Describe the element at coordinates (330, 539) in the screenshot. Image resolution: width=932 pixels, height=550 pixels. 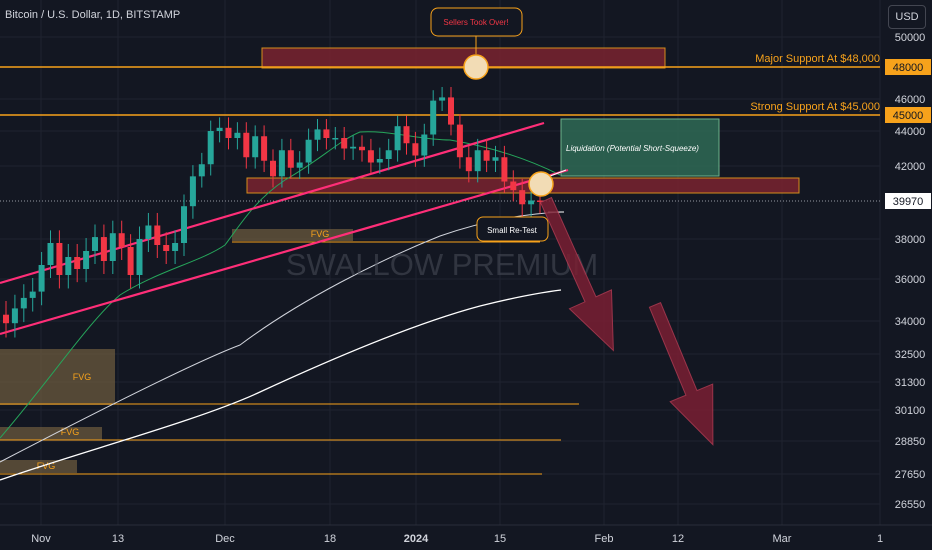
I see `x-tick-label: 18` at that location.